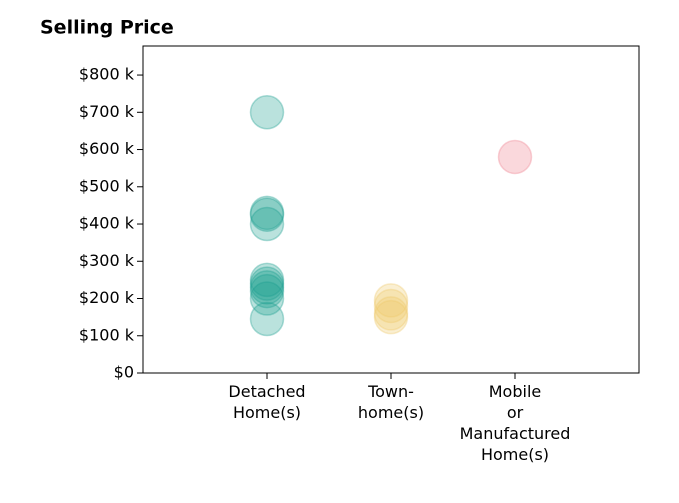 The image size is (679, 503). Describe the element at coordinates (515, 433) in the screenshot. I see `x-tick-label-line: Manufactured` at that location.